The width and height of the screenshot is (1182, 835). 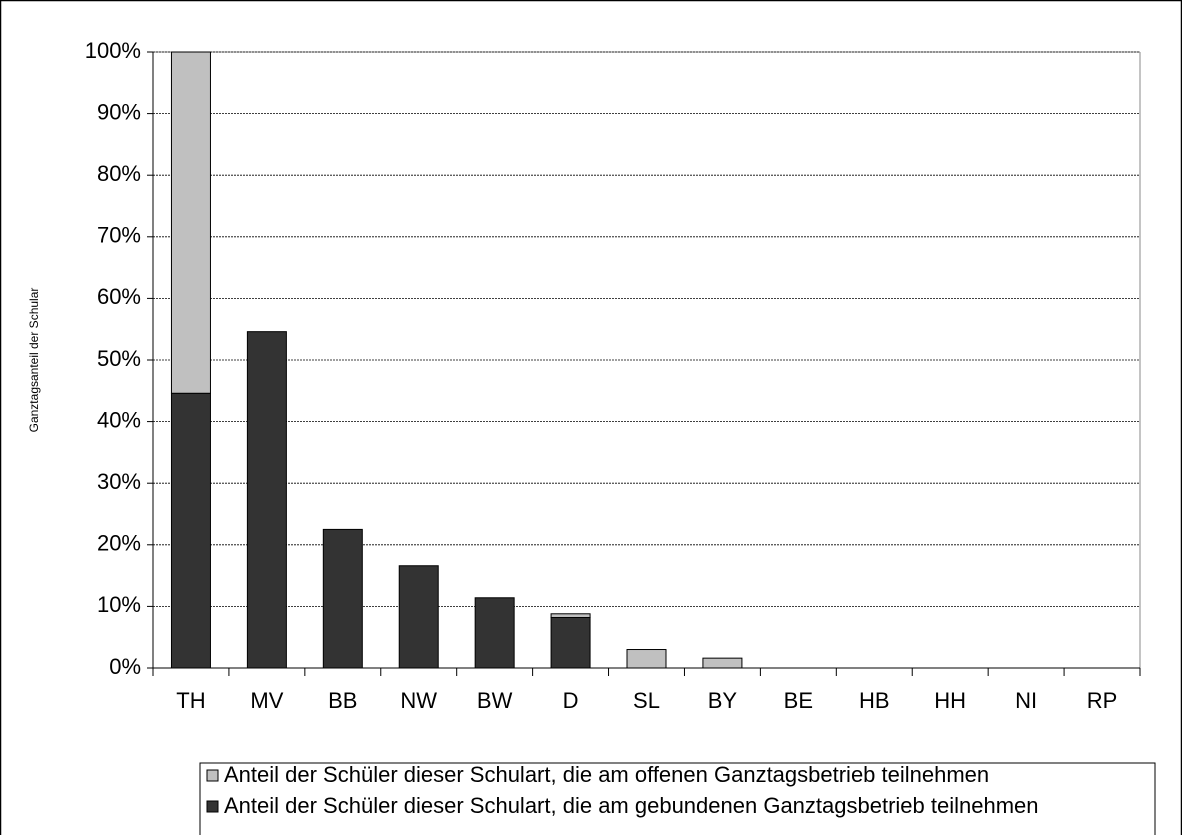 What do you see at coordinates (266, 700) in the screenshot?
I see `x-tick-label: MV` at bounding box center [266, 700].